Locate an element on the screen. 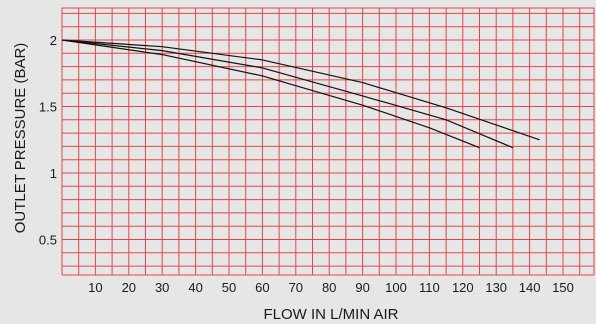 This screenshot has width=596, height=324. y-tick-label: 1 is located at coordinates (53, 173).